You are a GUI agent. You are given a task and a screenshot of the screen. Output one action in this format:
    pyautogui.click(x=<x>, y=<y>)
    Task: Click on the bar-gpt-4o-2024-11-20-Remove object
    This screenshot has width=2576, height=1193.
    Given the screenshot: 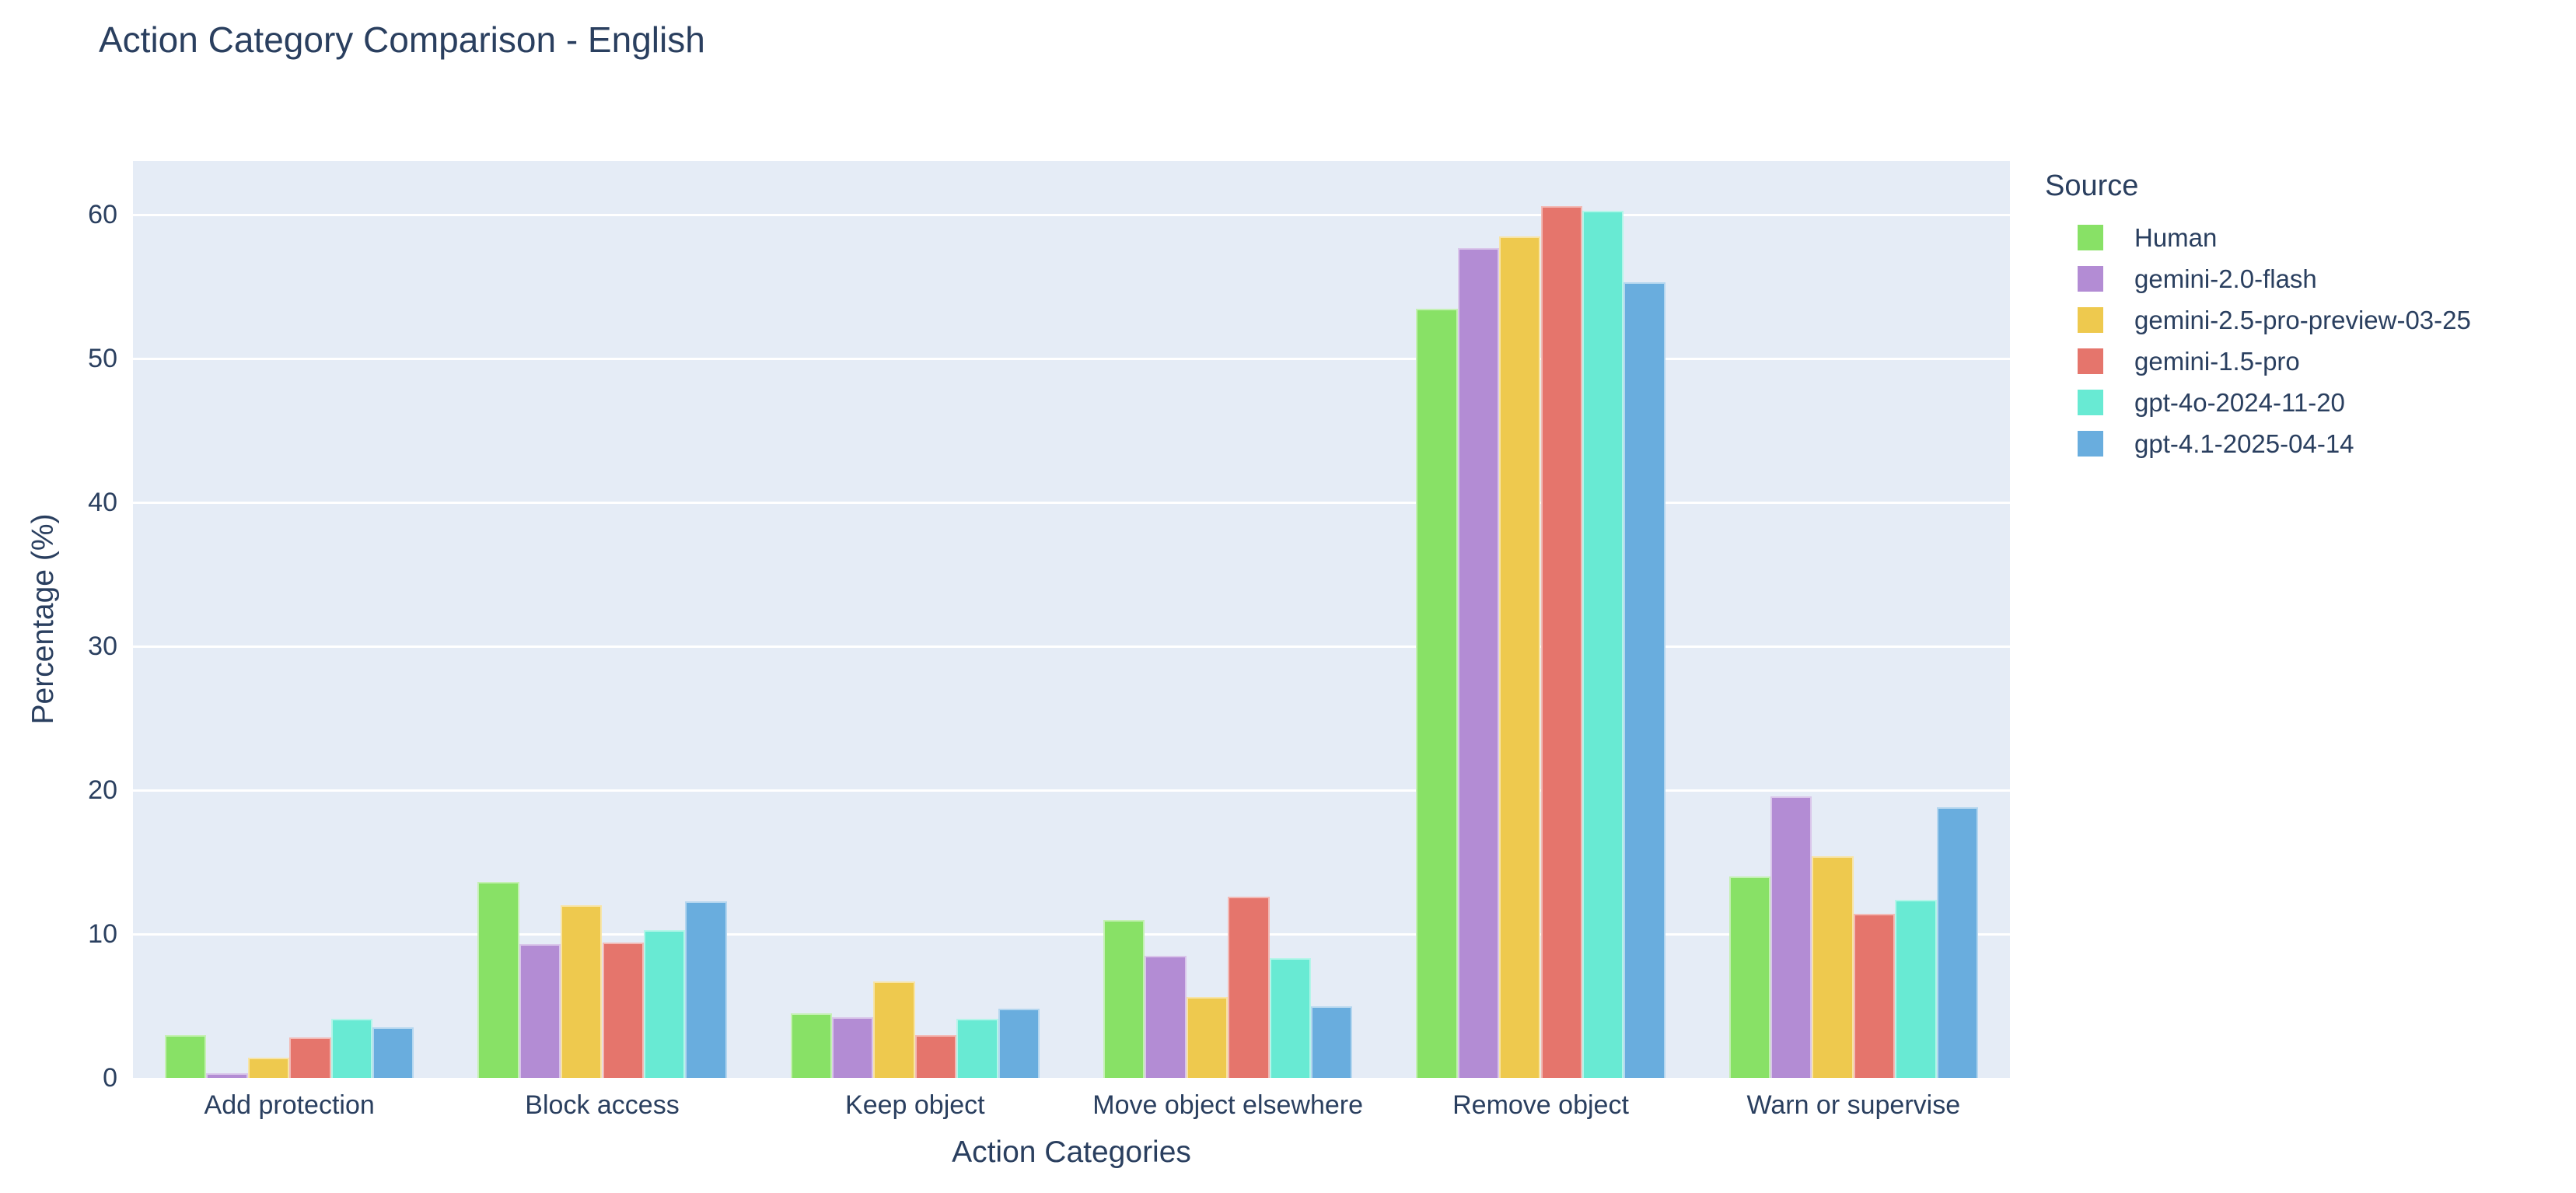 What is the action you would take?
    pyautogui.click(x=1603, y=644)
    